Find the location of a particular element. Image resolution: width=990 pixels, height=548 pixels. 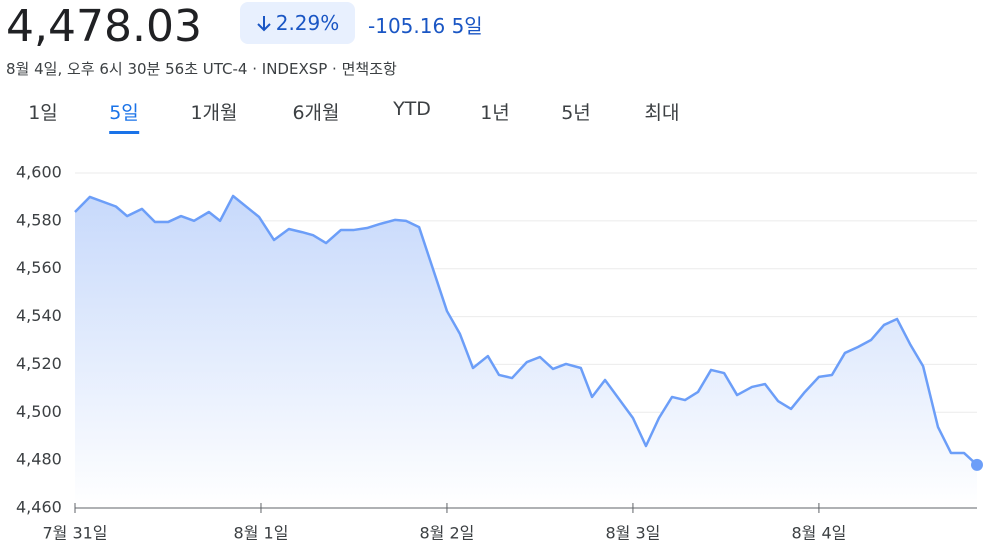

change-percent: 2.29% is located at coordinates (307, 23).